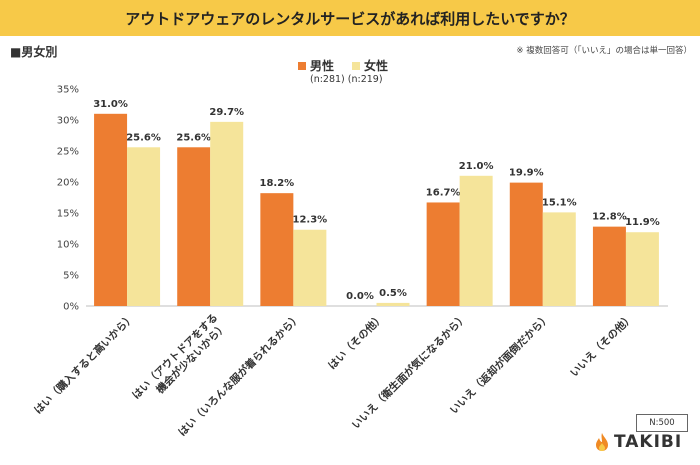  What do you see at coordinates (68, 152) in the screenshot?
I see `y-tick-label: 25%` at bounding box center [68, 152].